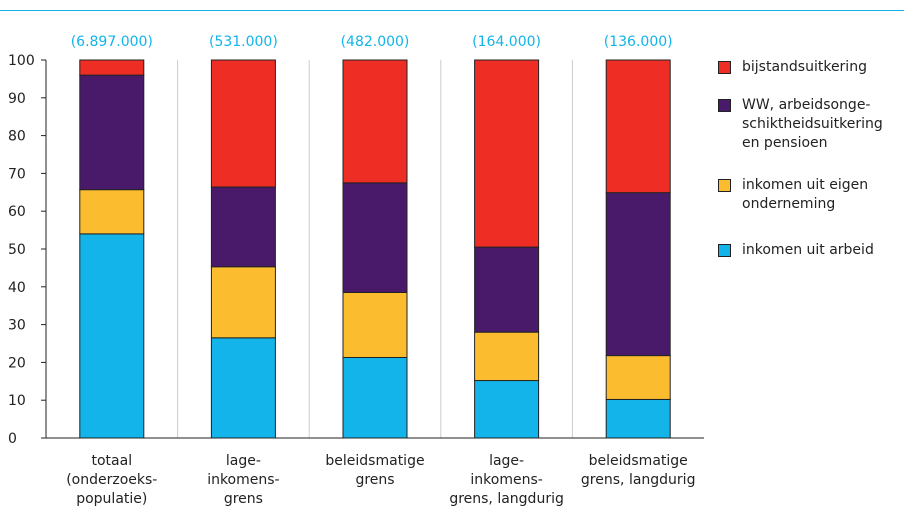  I want to click on y-tick-label: 10, so click(17, 401).